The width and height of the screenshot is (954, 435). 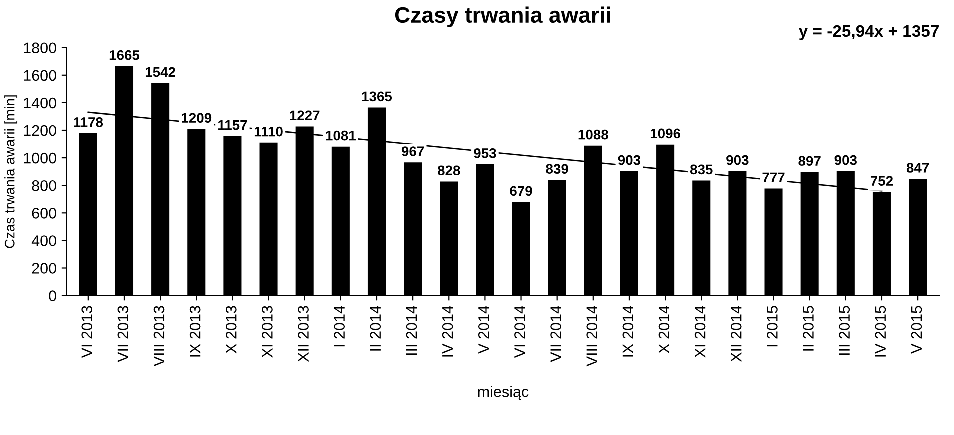 I want to click on x-tick-label: IV 2015, so click(x=880, y=331).